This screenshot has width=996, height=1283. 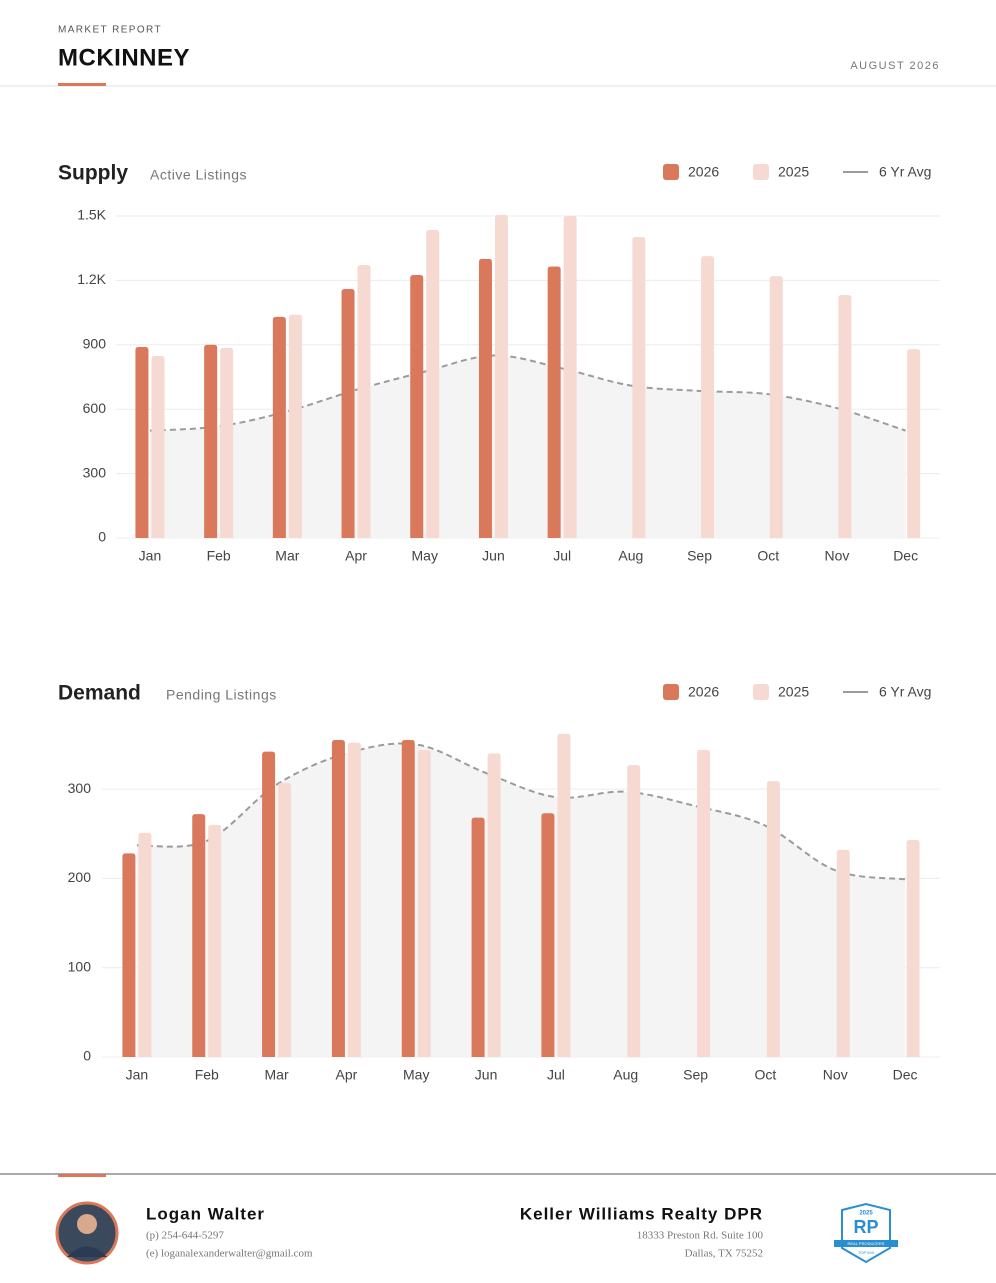 What do you see at coordinates (205, 1213) in the screenshot?
I see `agent-name: Logan Walter` at bounding box center [205, 1213].